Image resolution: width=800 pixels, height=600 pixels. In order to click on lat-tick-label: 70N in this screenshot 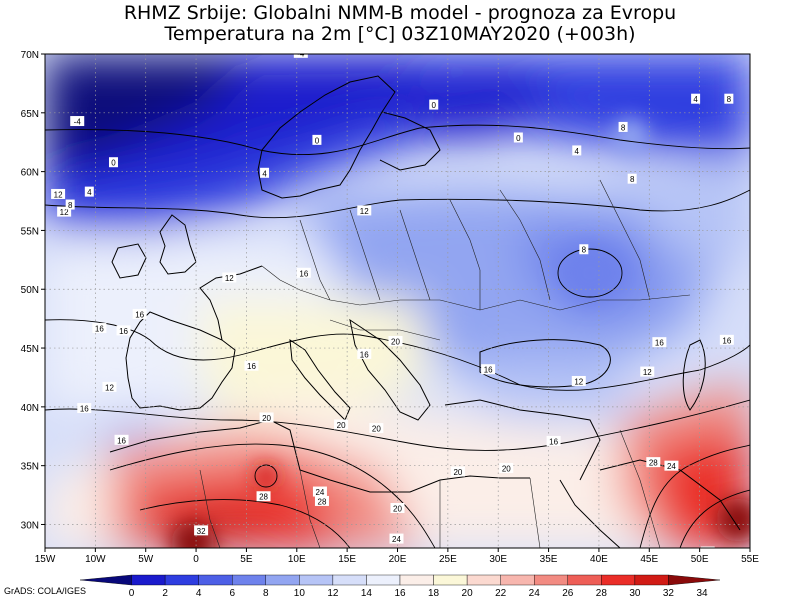, I will do `click(30, 55)`.